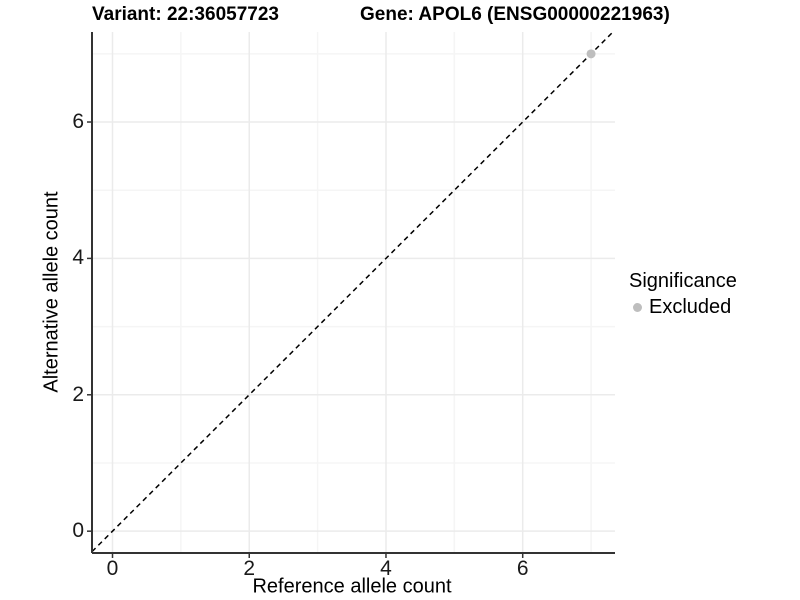 This screenshot has height=600, width=800. I want to click on x-tick-label: 4, so click(386, 568).